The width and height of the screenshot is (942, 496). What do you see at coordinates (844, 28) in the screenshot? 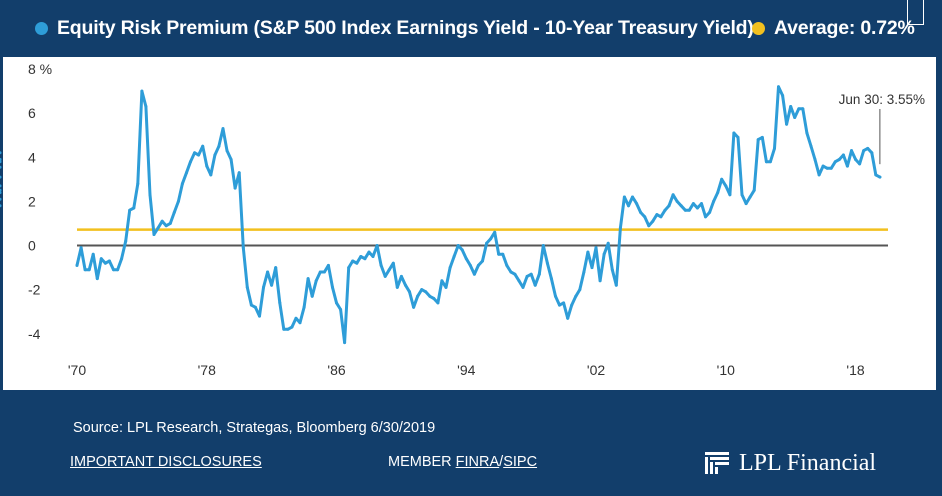
I see `average-legend-label: Average: 0.72%` at bounding box center [844, 28].